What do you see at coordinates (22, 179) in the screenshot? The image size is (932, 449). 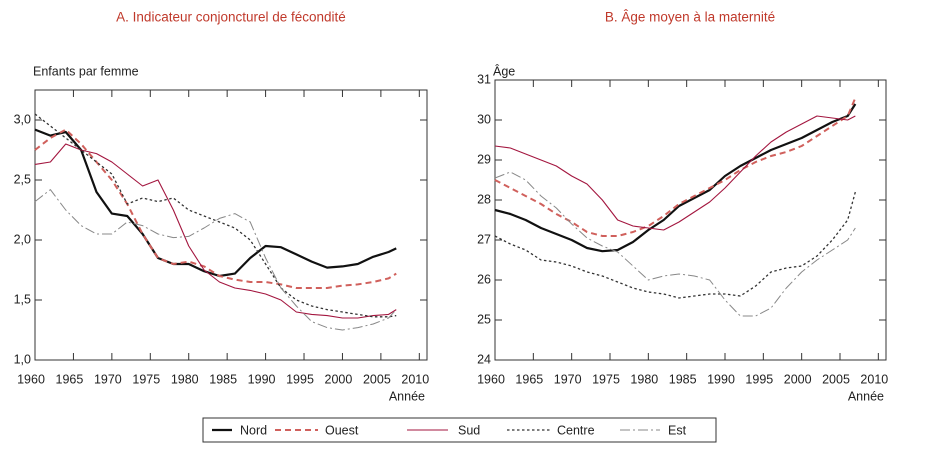 I see `y-tick-label: 2,5` at bounding box center [22, 179].